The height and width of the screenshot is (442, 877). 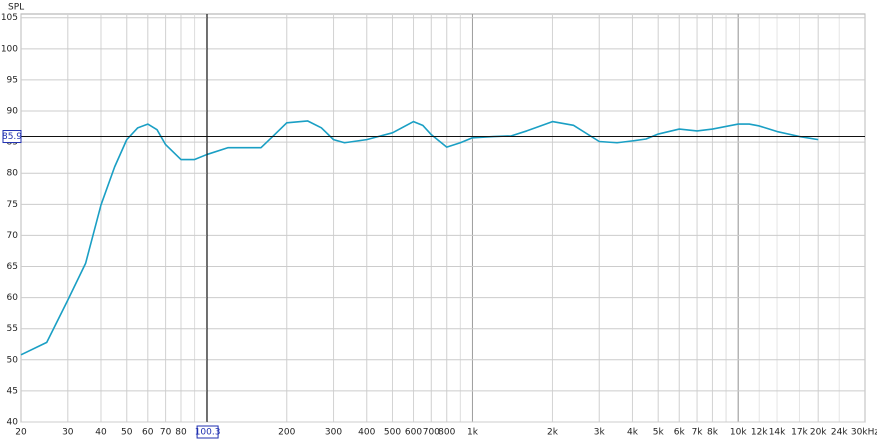 I want to click on x-tick-label: 4k, so click(x=633, y=433).